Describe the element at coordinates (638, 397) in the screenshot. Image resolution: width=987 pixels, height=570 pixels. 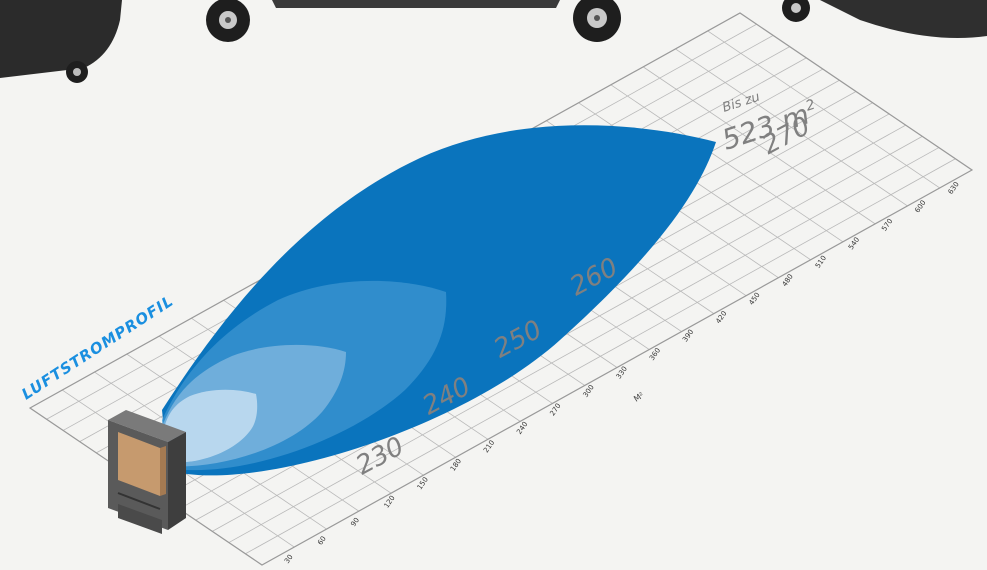
I see `unit-label: M²` at that location.